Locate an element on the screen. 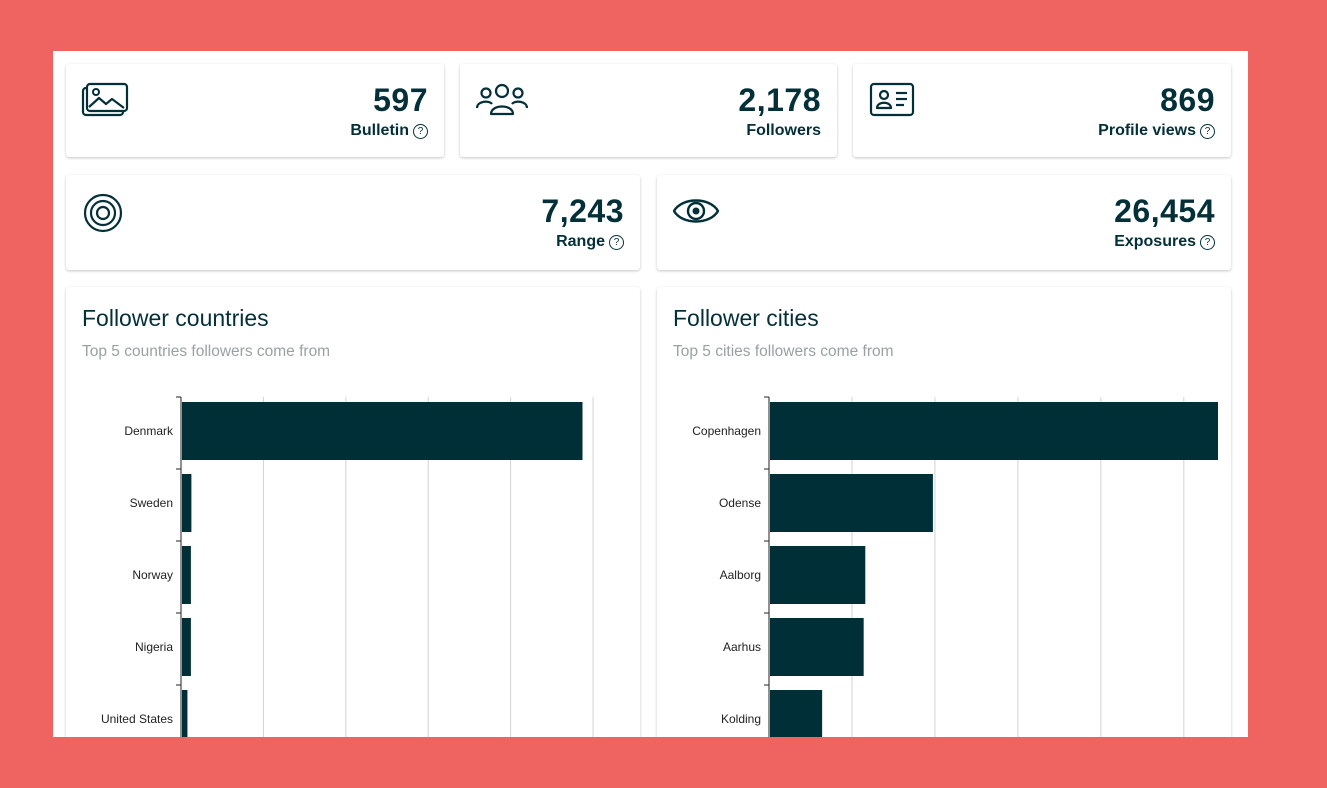  users-group-icon is located at coordinates (502, 99).